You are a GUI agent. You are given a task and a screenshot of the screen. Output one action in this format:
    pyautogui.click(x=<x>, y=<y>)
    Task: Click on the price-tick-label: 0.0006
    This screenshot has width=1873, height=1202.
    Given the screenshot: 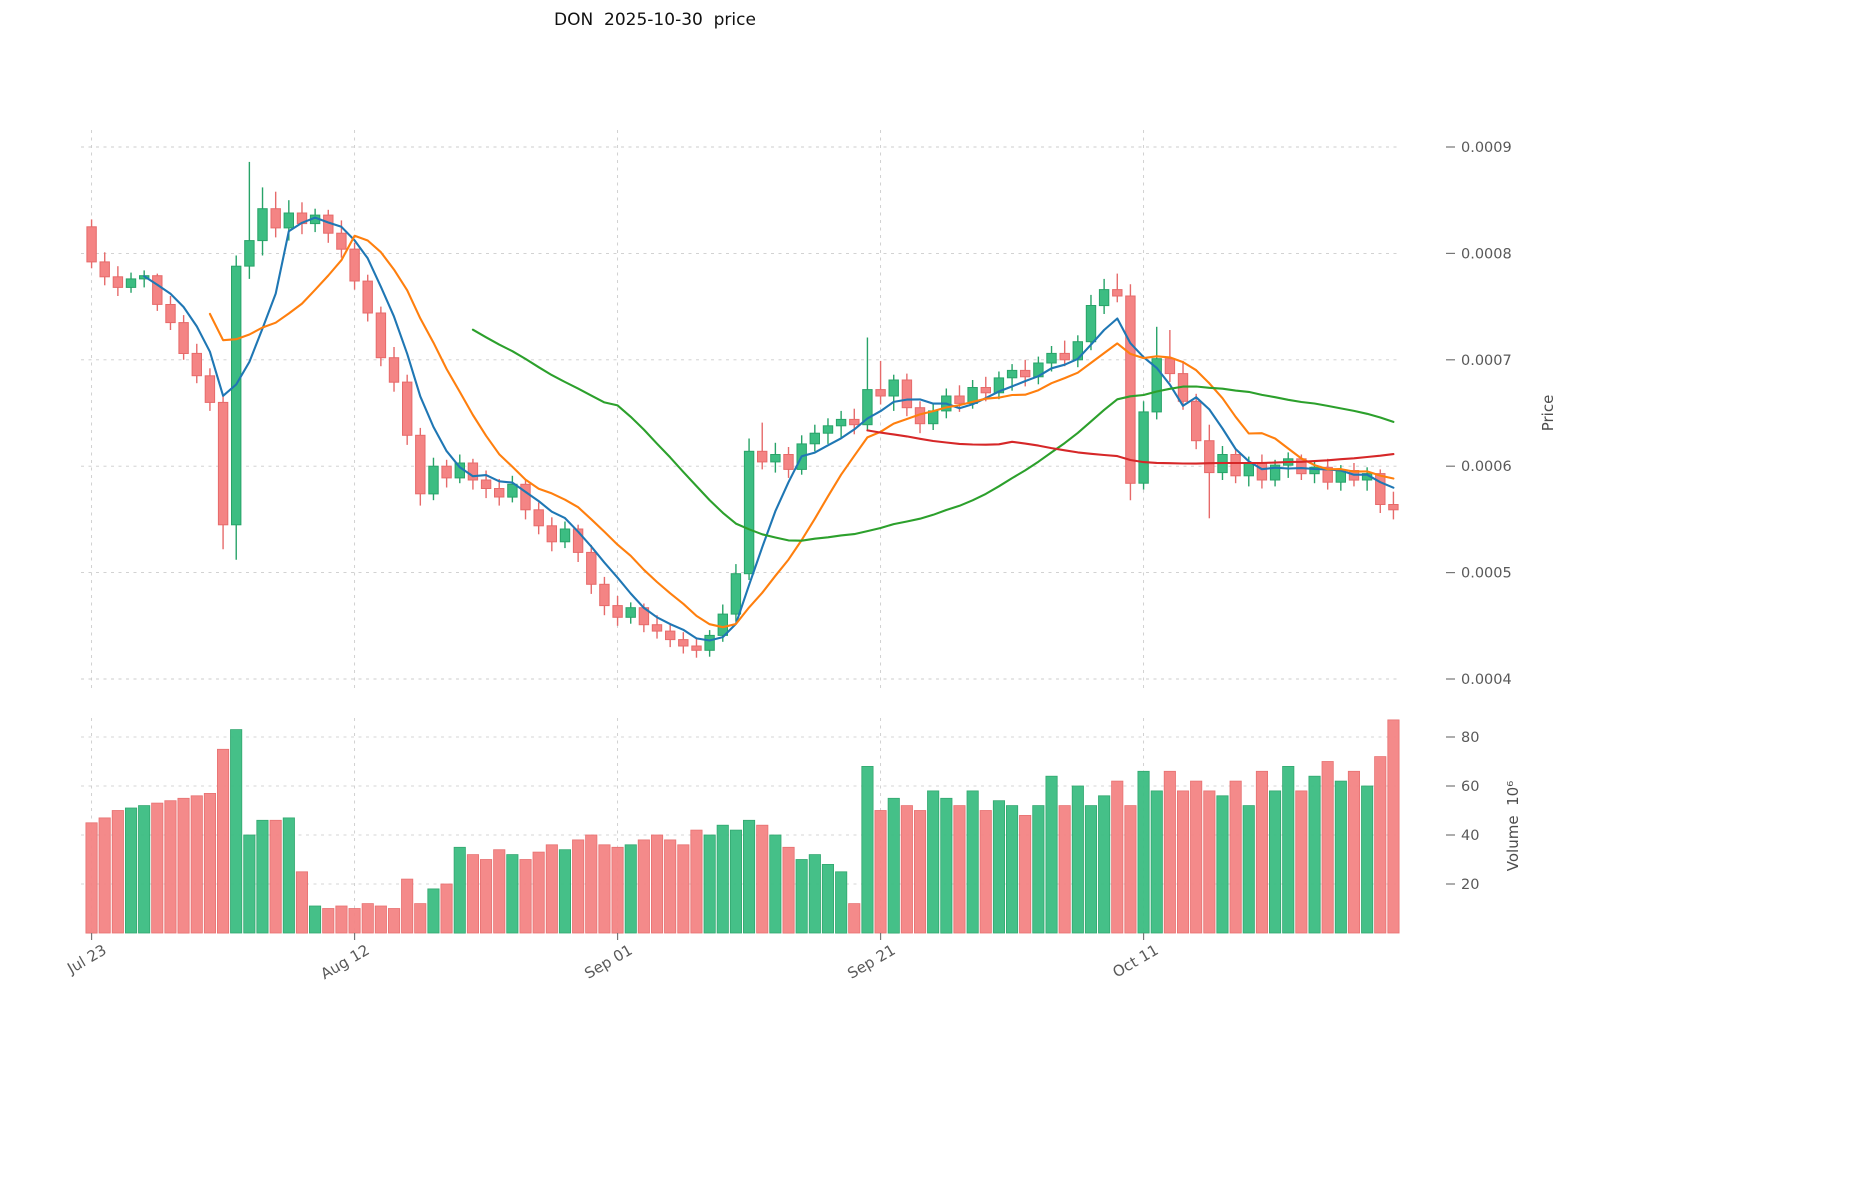 What is the action you would take?
    pyautogui.click(x=1486, y=467)
    